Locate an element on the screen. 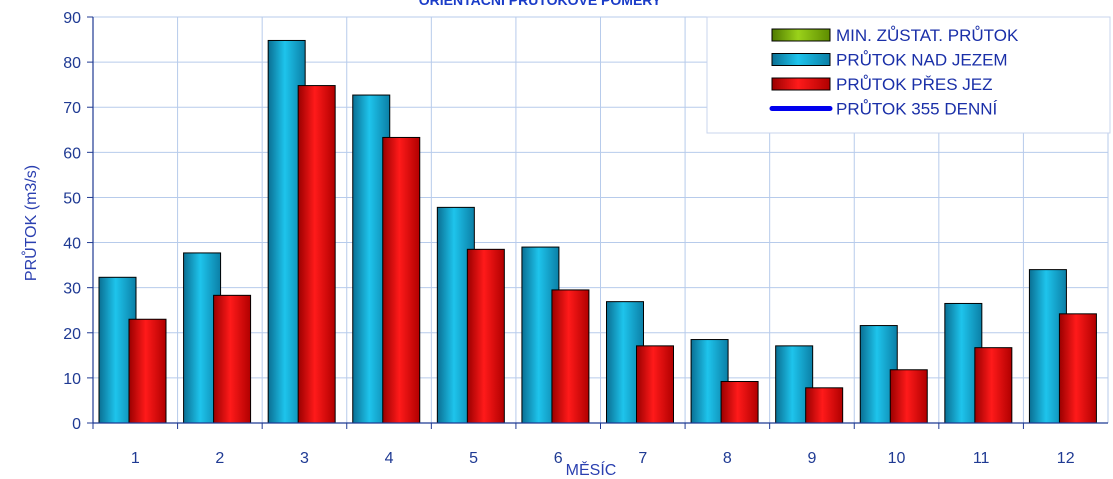 The image size is (1113, 479). x-tick-label: 6 is located at coordinates (558, 458).